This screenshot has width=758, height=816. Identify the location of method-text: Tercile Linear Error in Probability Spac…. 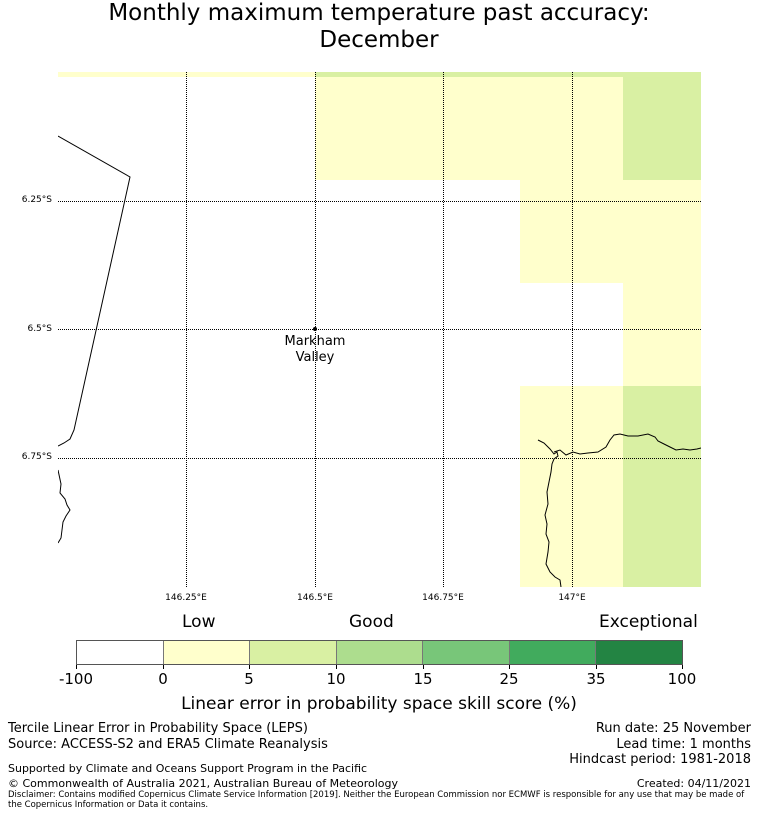
(158, 728).